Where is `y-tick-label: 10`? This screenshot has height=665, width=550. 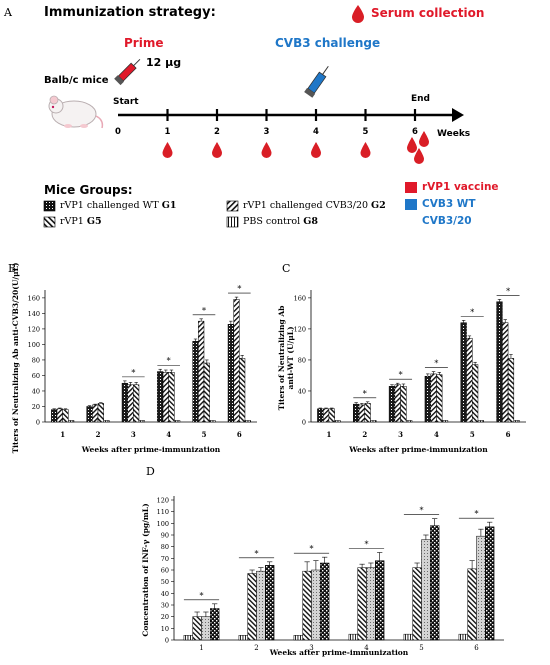 y-tick-label: 10 is located at coordinates (165, 629).